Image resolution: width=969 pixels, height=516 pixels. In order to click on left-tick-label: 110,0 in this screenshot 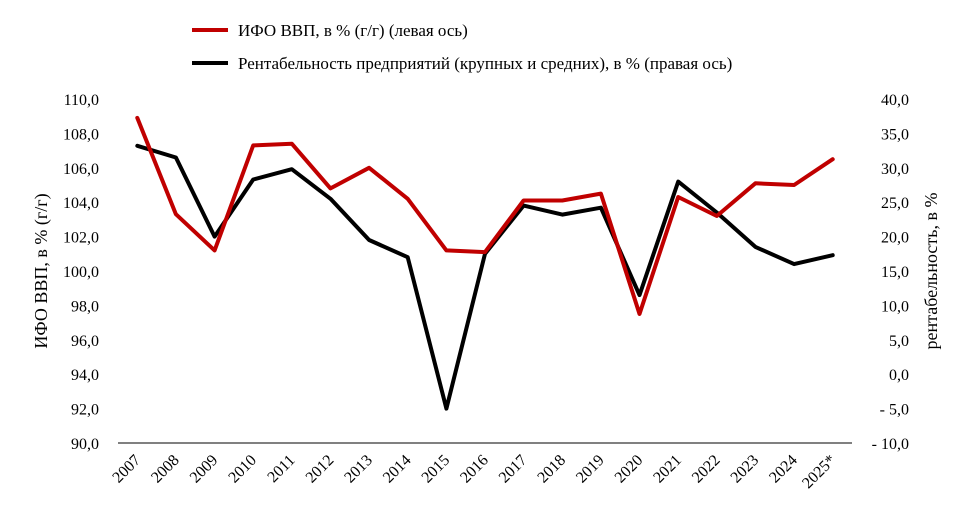, I will do `click(81, 100)`.